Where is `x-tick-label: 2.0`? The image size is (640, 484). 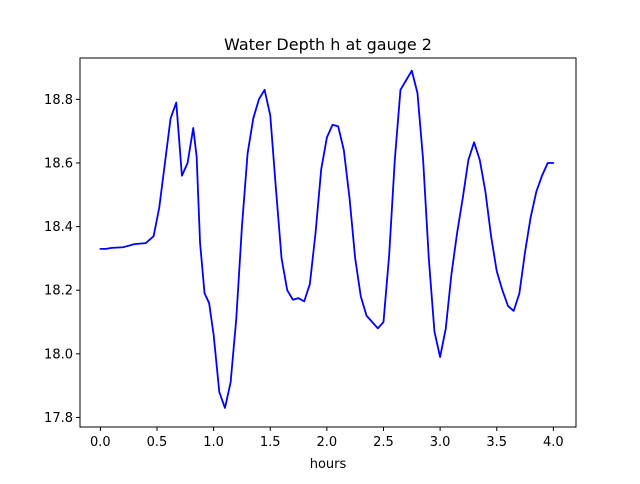
x-tick-label: 2.0 is located at coordinates (327, 442).